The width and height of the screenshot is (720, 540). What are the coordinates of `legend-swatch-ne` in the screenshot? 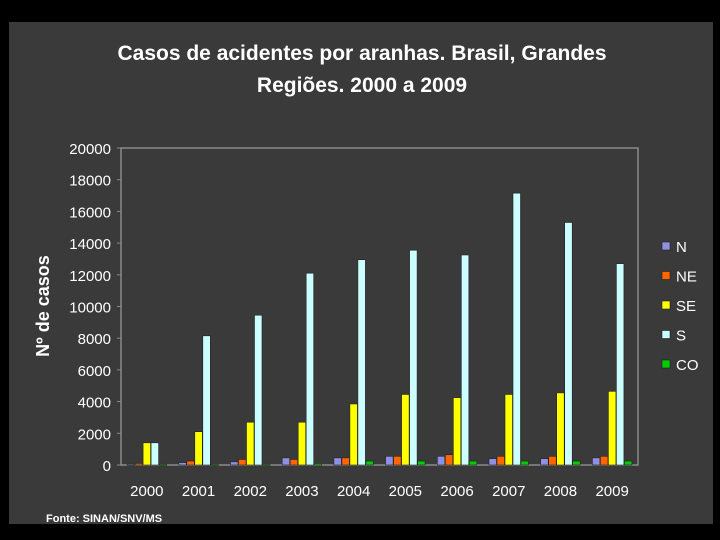 It's located at (666, 275).